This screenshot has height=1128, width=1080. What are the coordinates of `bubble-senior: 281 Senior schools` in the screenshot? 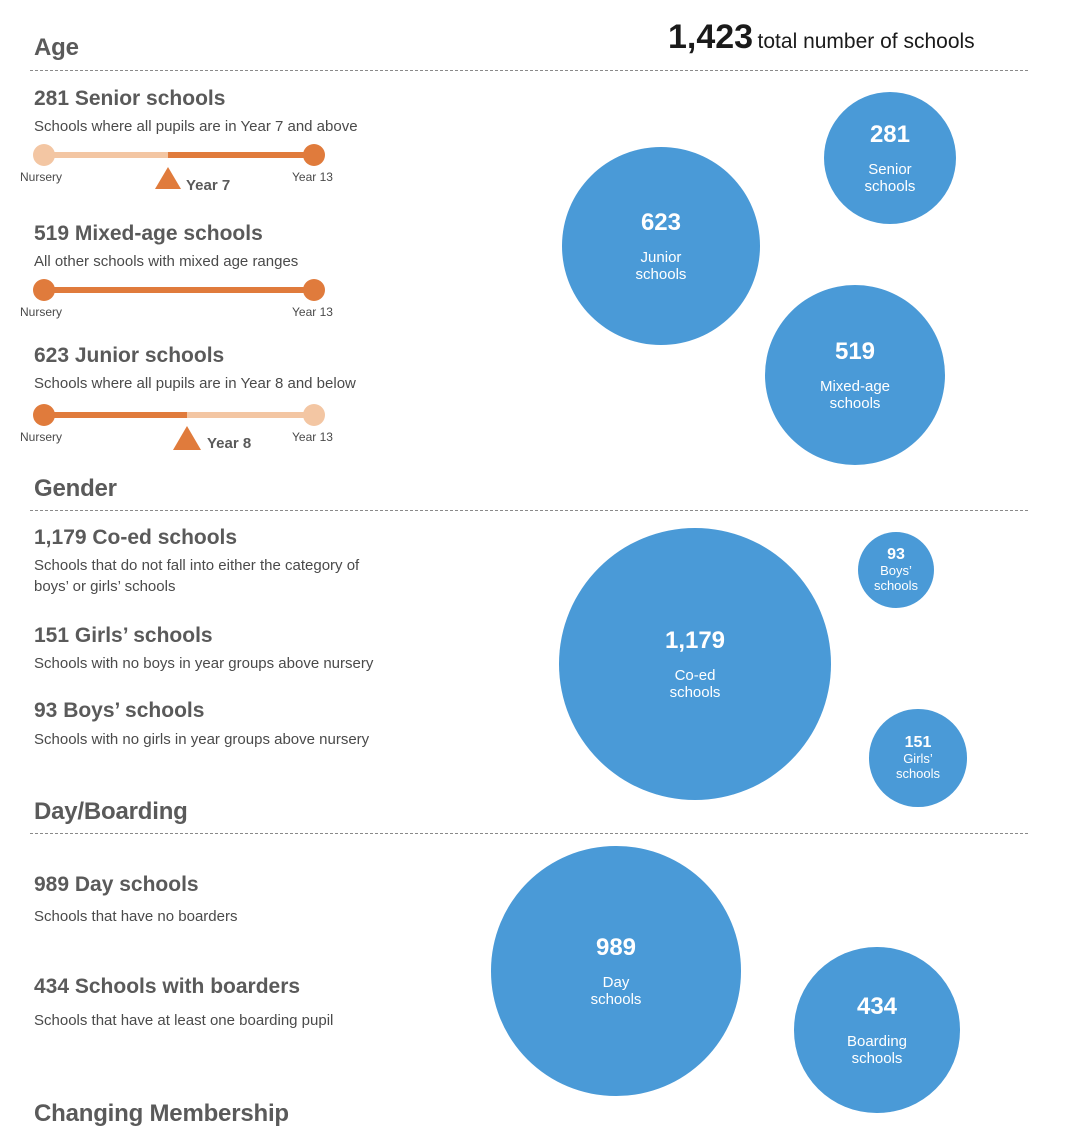 It's located at (890, 158).